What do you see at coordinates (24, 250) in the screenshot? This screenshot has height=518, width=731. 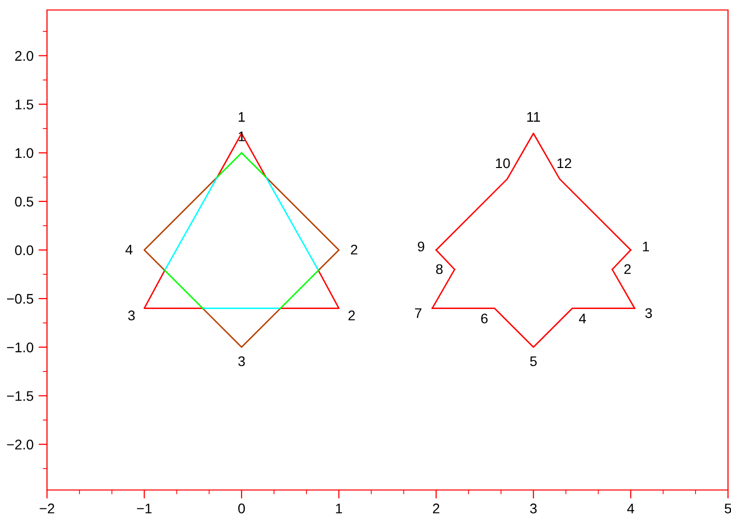 I see `y-tick-label: 0.0` at bounding box center [24, 250].